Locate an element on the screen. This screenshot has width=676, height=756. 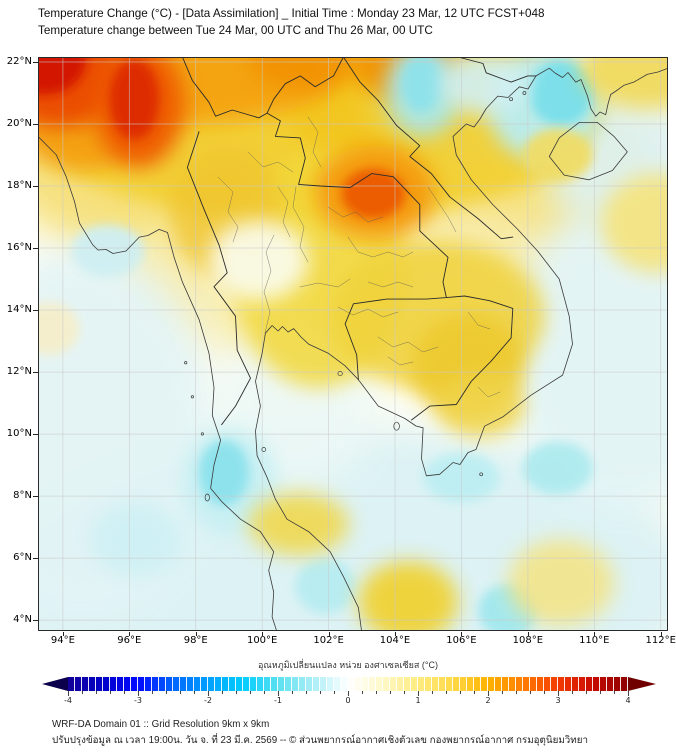
field-west-faint-warm is located at coordinates (59, 328).